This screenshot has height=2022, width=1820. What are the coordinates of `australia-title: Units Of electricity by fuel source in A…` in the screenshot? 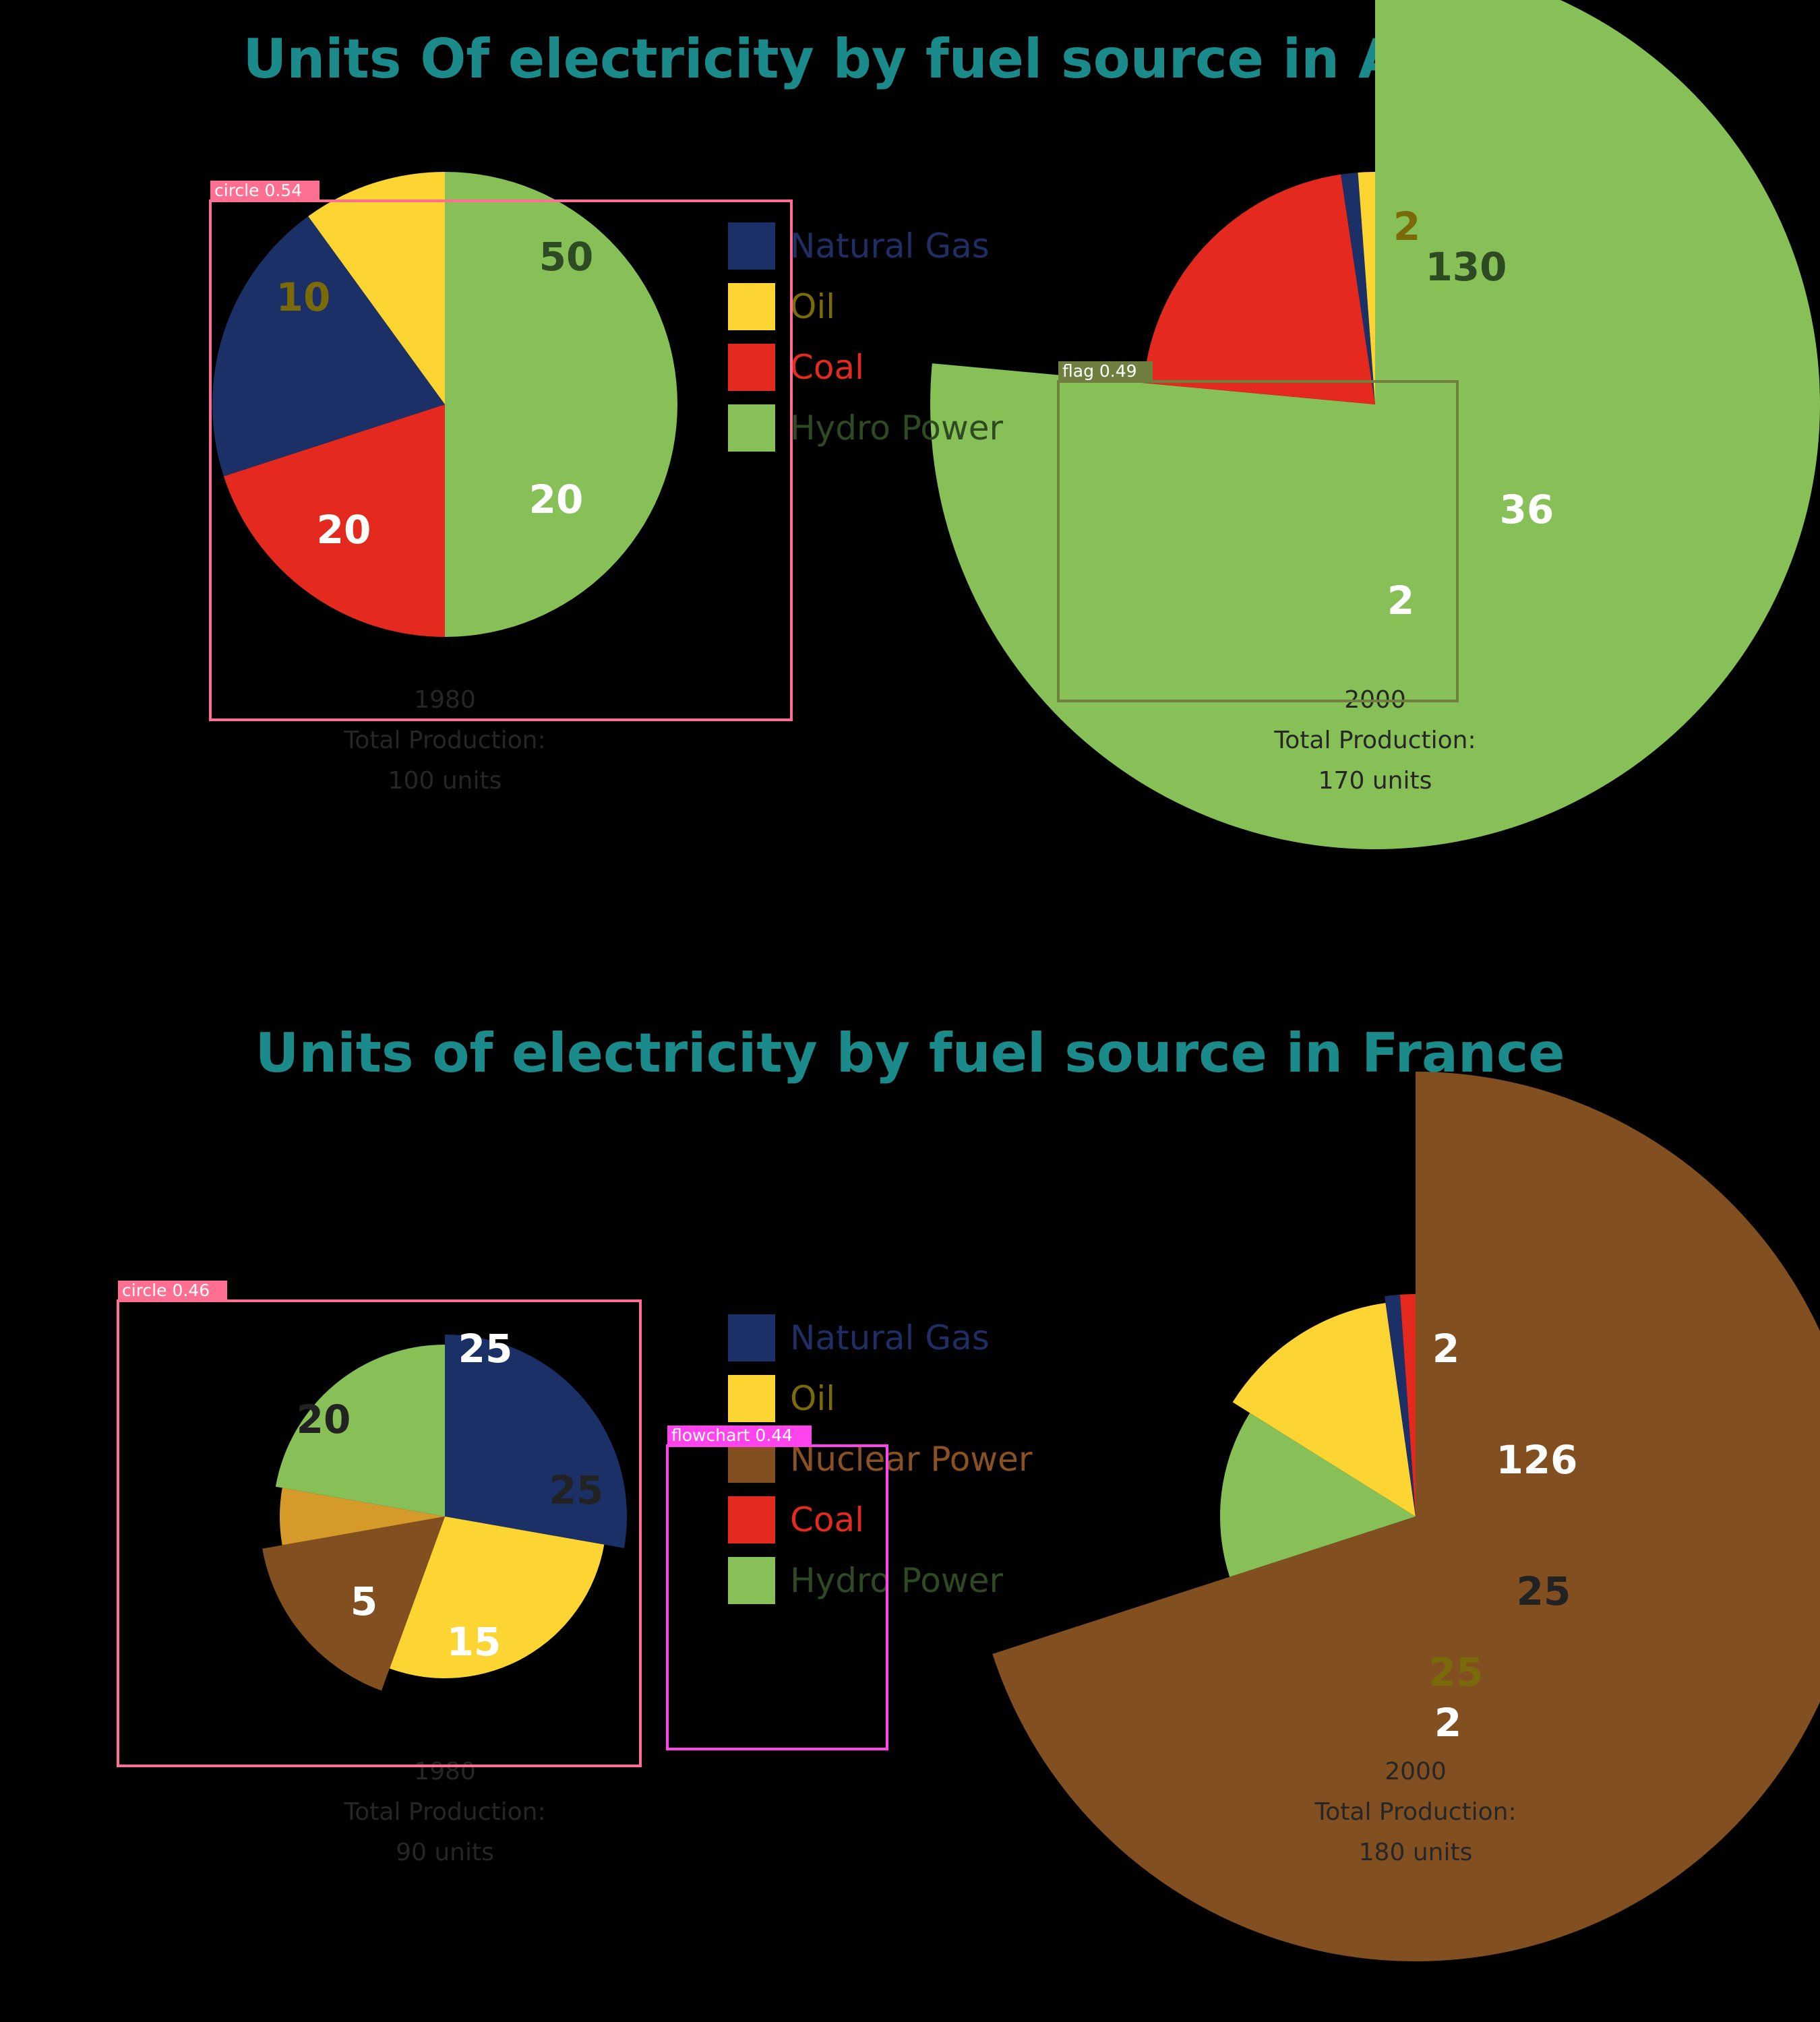 It's located at (869, 59).